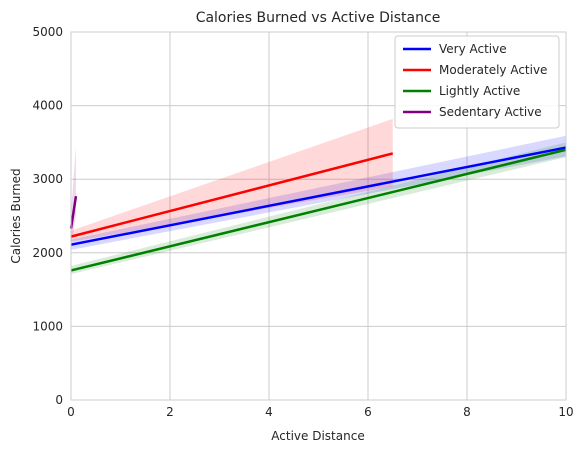 This screenshot has width=584, height=453. What do you see at coordinates (368, 412) in the screenshot?
I see `x-tick-label: 6` at bounding box center [368, 412].